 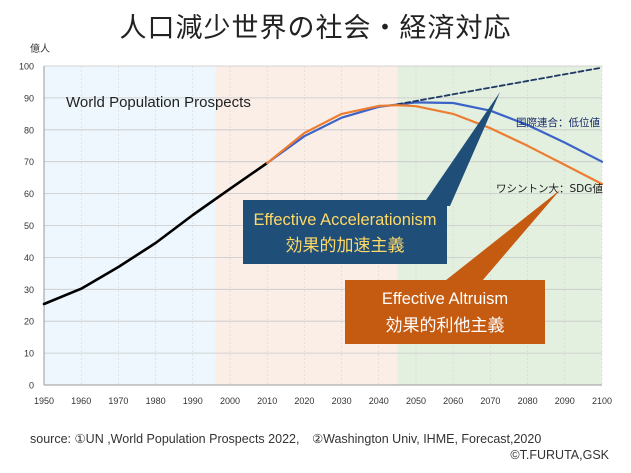 What do you see at coordinates (498, 239) in the screenshot?
I see `callout-altru-pointer` at bounding box center [498, 239].